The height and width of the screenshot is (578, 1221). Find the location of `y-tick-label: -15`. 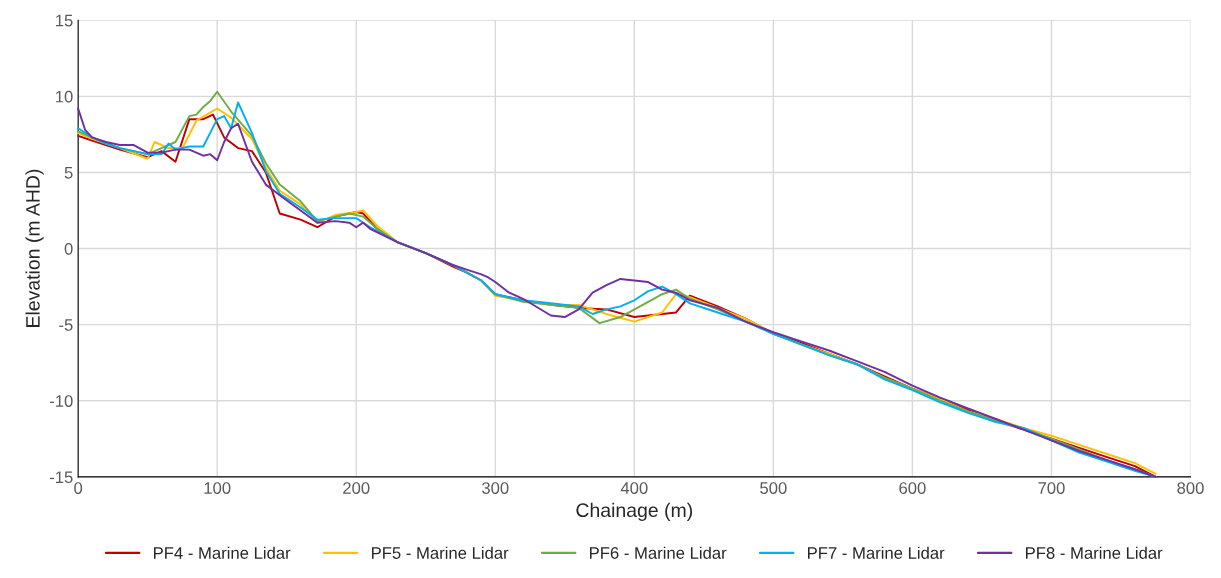

y-tick-label: -15 is located at coordinates (61, 477).